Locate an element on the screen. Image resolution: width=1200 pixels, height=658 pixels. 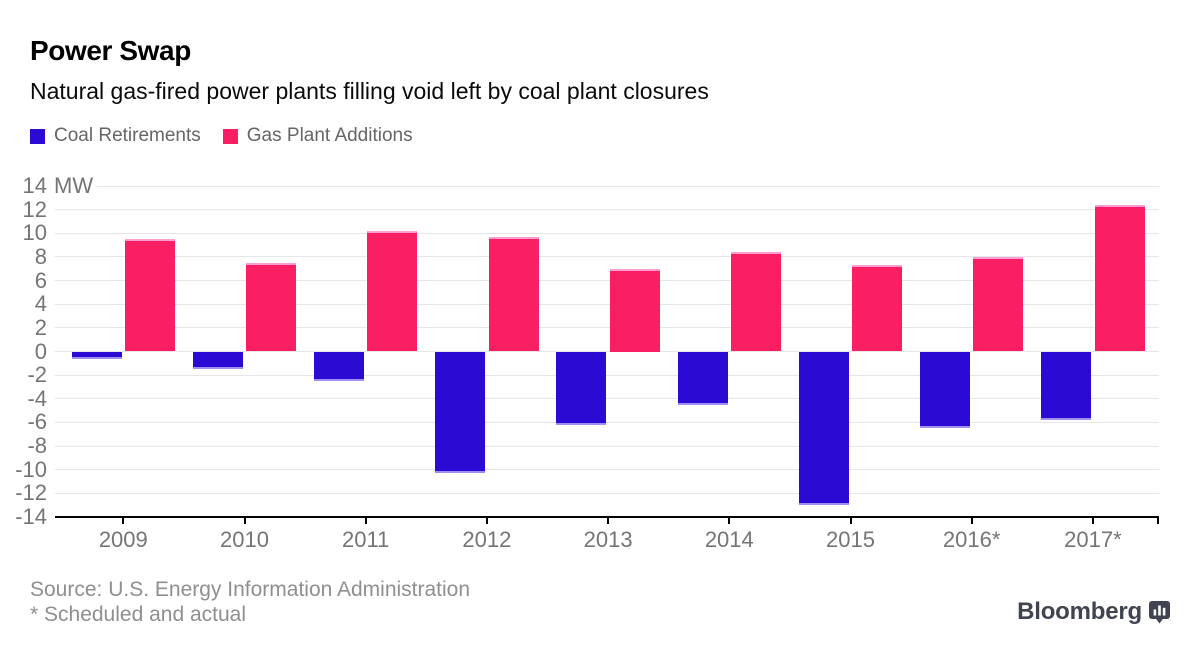
x-axis-label: 2012 is located at coordinates (487, 539).